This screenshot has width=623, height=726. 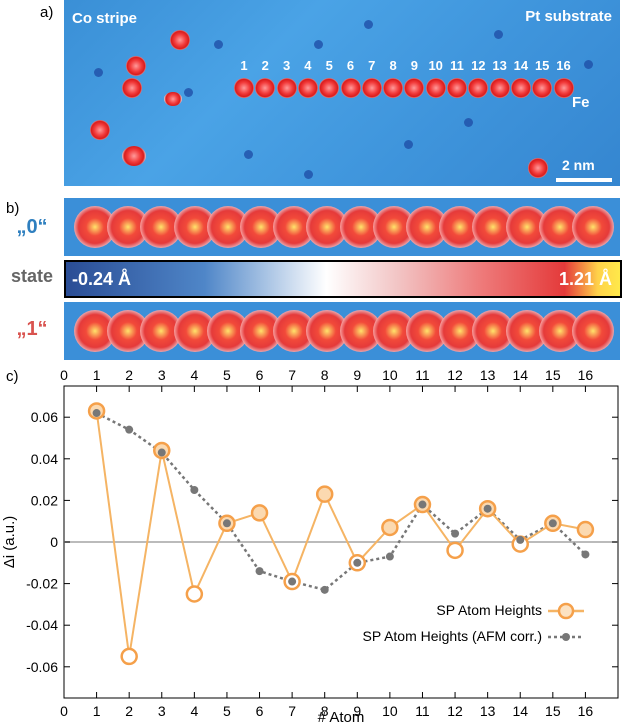 I want to click on scale-bar-label: 2 nm, so click(x=578, y=165).